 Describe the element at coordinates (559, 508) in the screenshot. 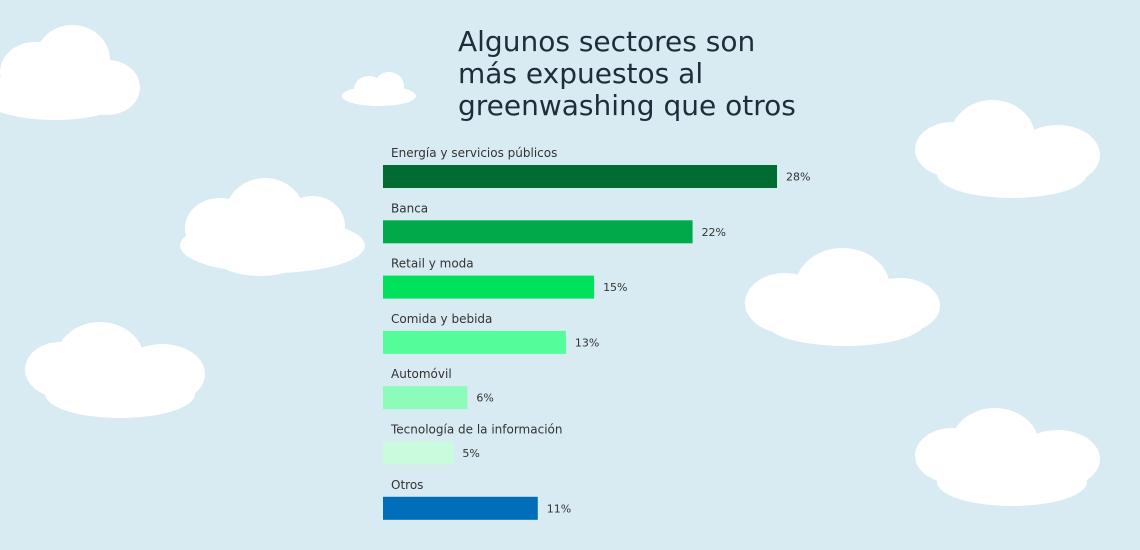

I see `value-label: 11%` at that location.